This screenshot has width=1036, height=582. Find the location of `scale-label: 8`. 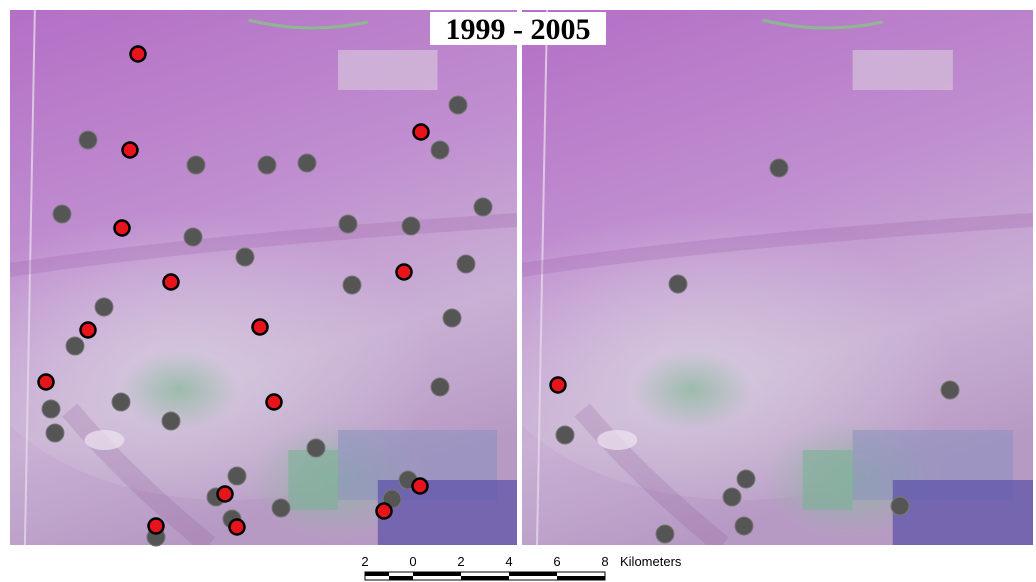

scale-label: 8 is located at coordinates (604, 561).